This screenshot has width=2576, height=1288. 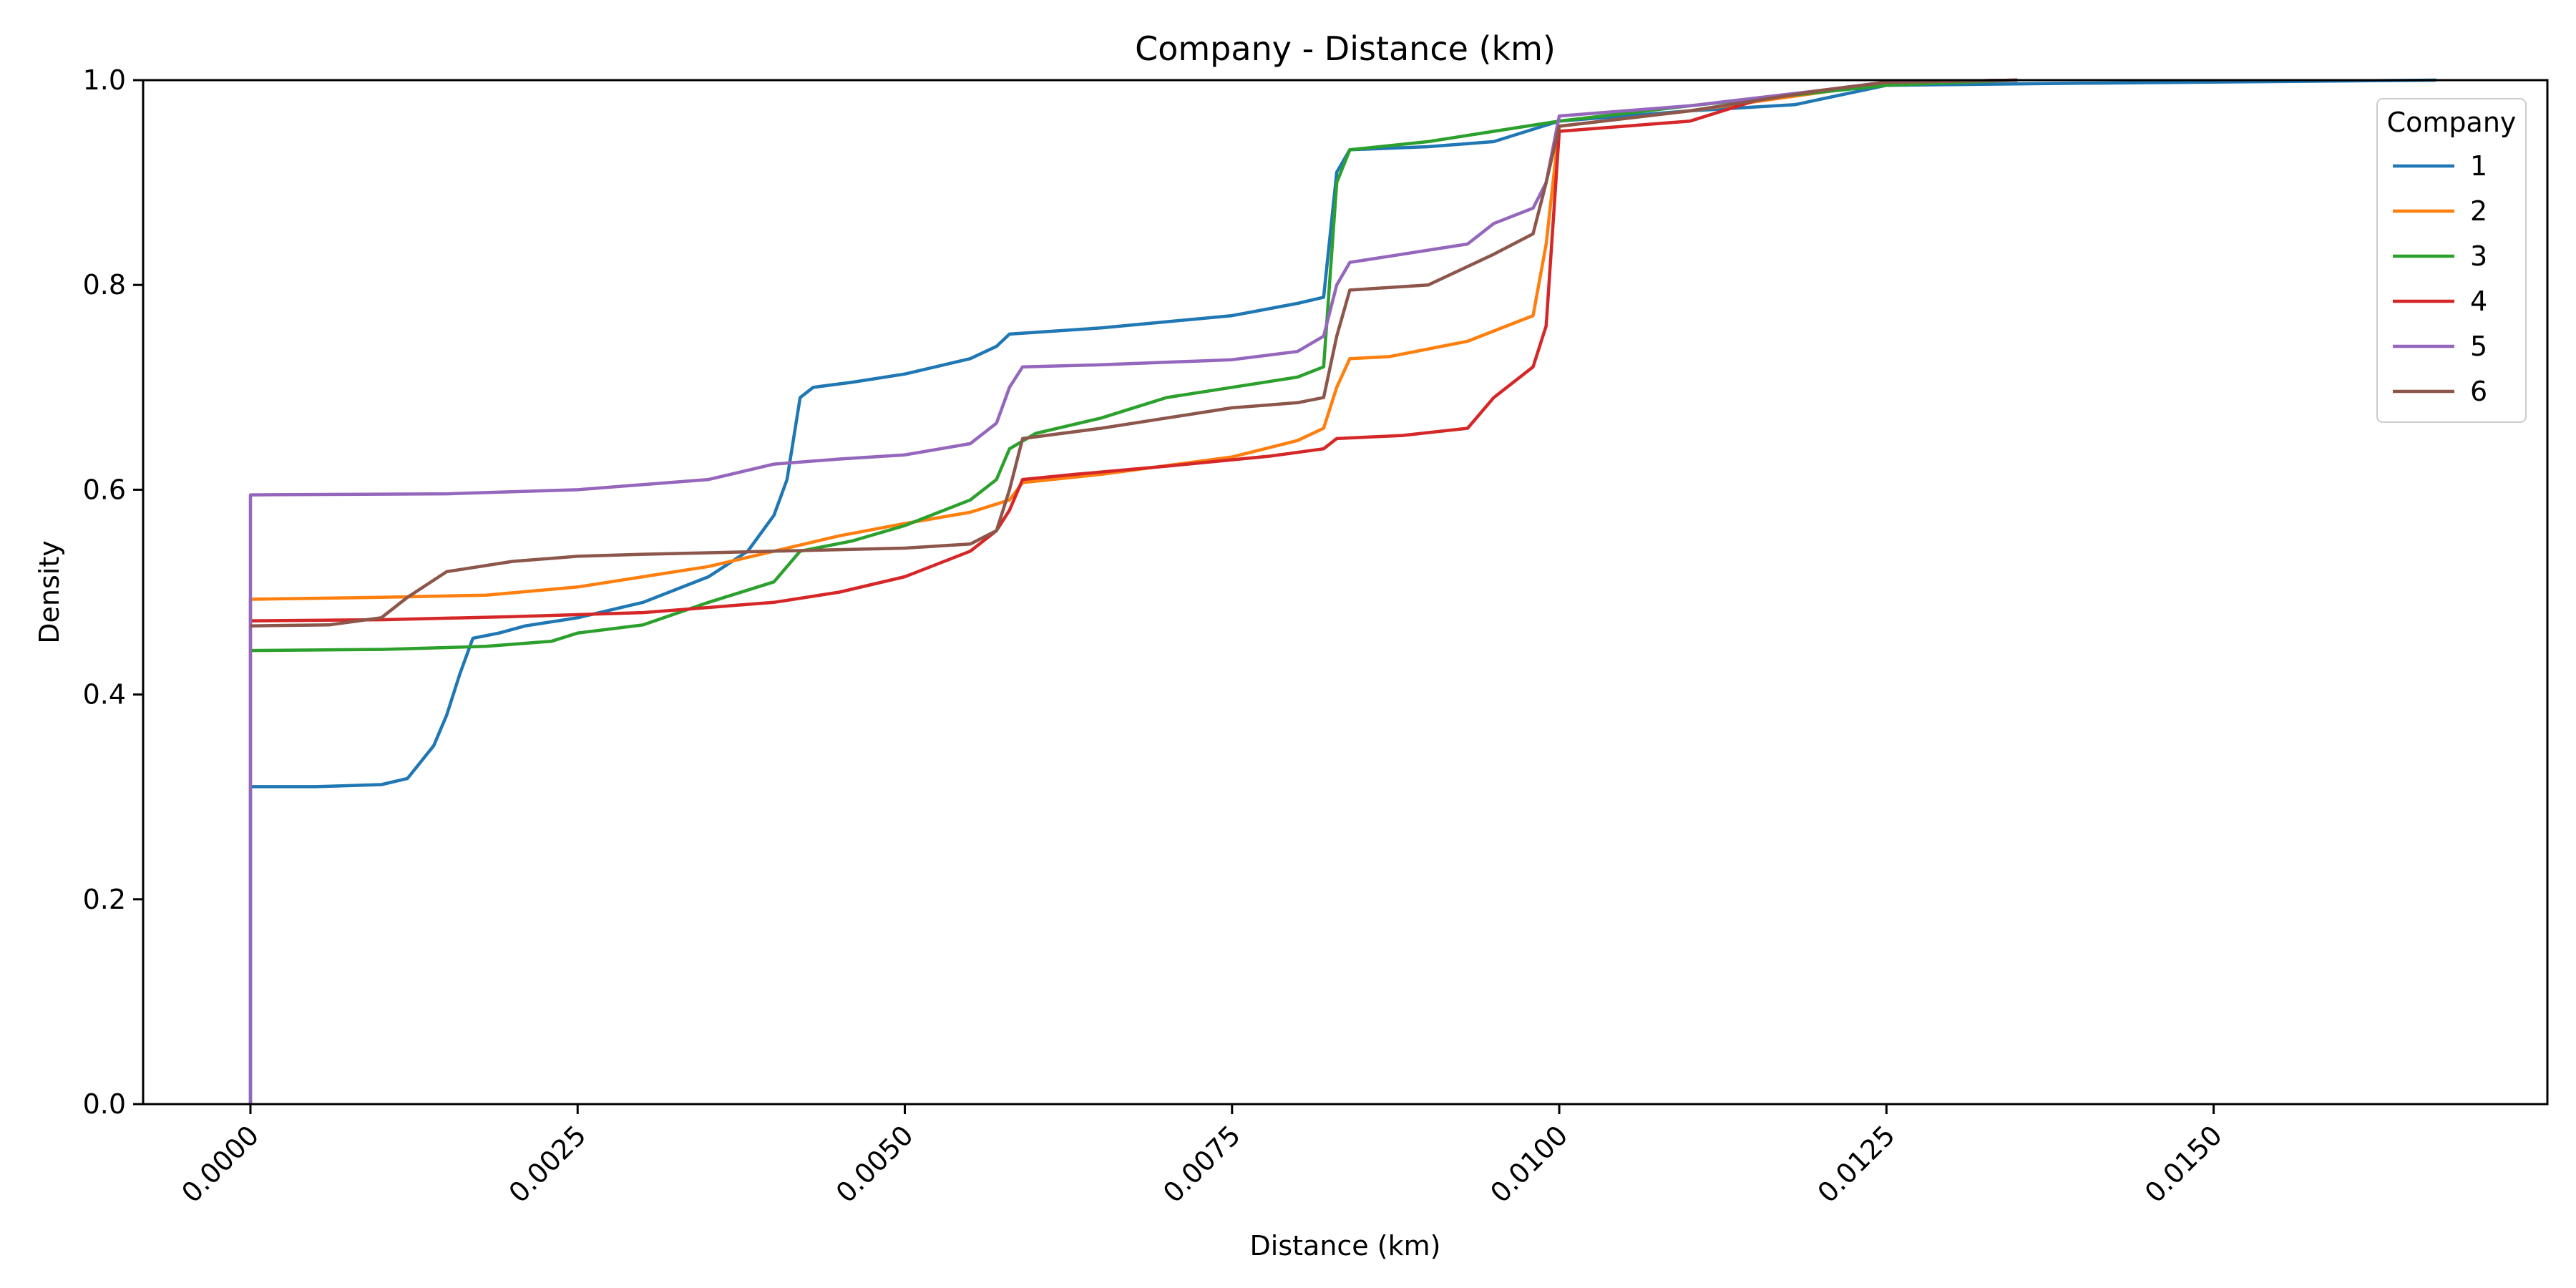 I want to click on x-tick-label: 0.0100, so click(x=1529, y=1164).